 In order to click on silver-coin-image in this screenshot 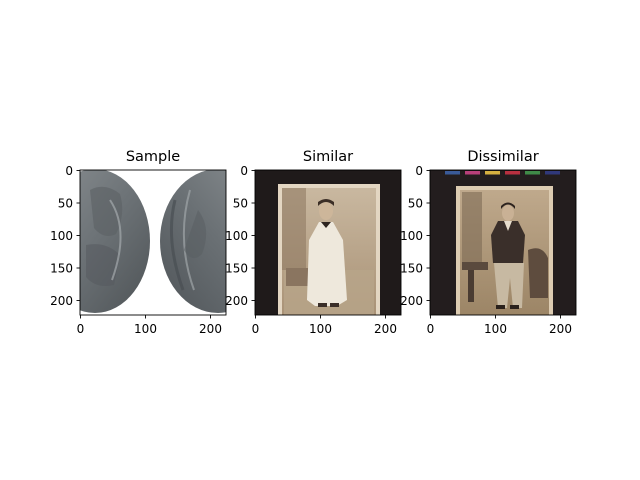, I will do `click(153, 242)`.